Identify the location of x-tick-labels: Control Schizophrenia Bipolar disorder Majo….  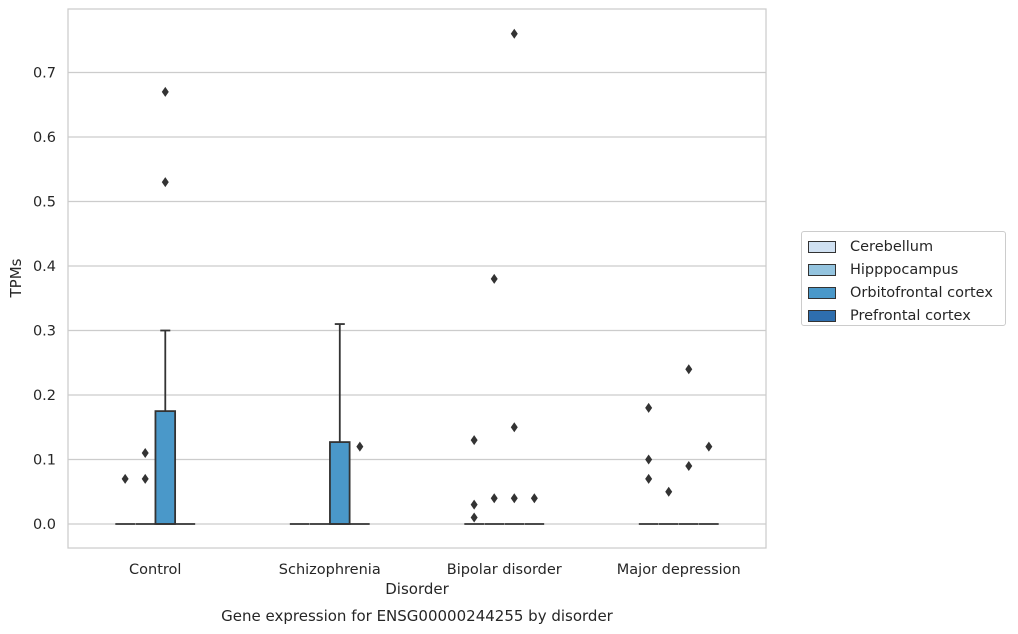
(435, 570).